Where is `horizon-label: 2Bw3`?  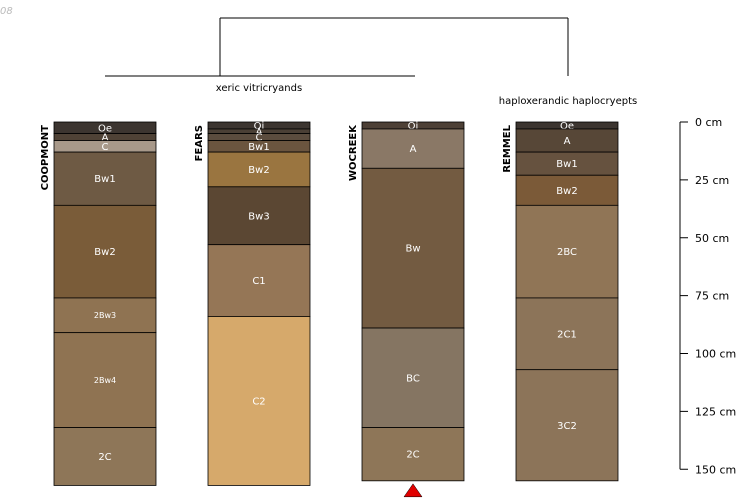
horizon-label: 2Bw3 is located at coordinates (105, 315).